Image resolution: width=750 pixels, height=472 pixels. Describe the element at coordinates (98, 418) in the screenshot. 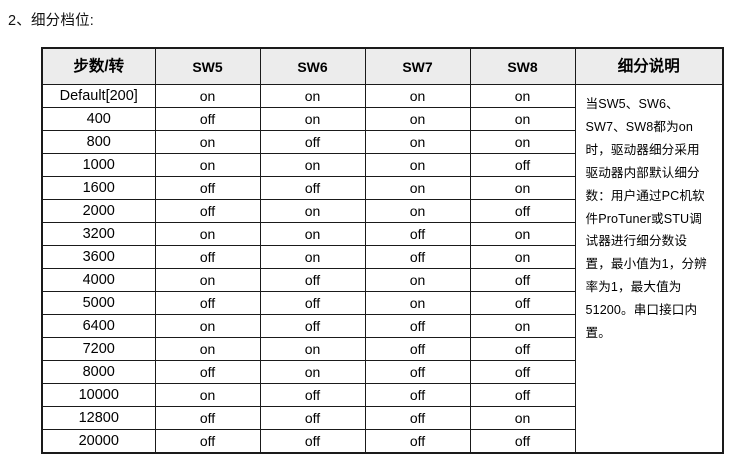

I see `cell-steps-per-rev: 12800` at that location.